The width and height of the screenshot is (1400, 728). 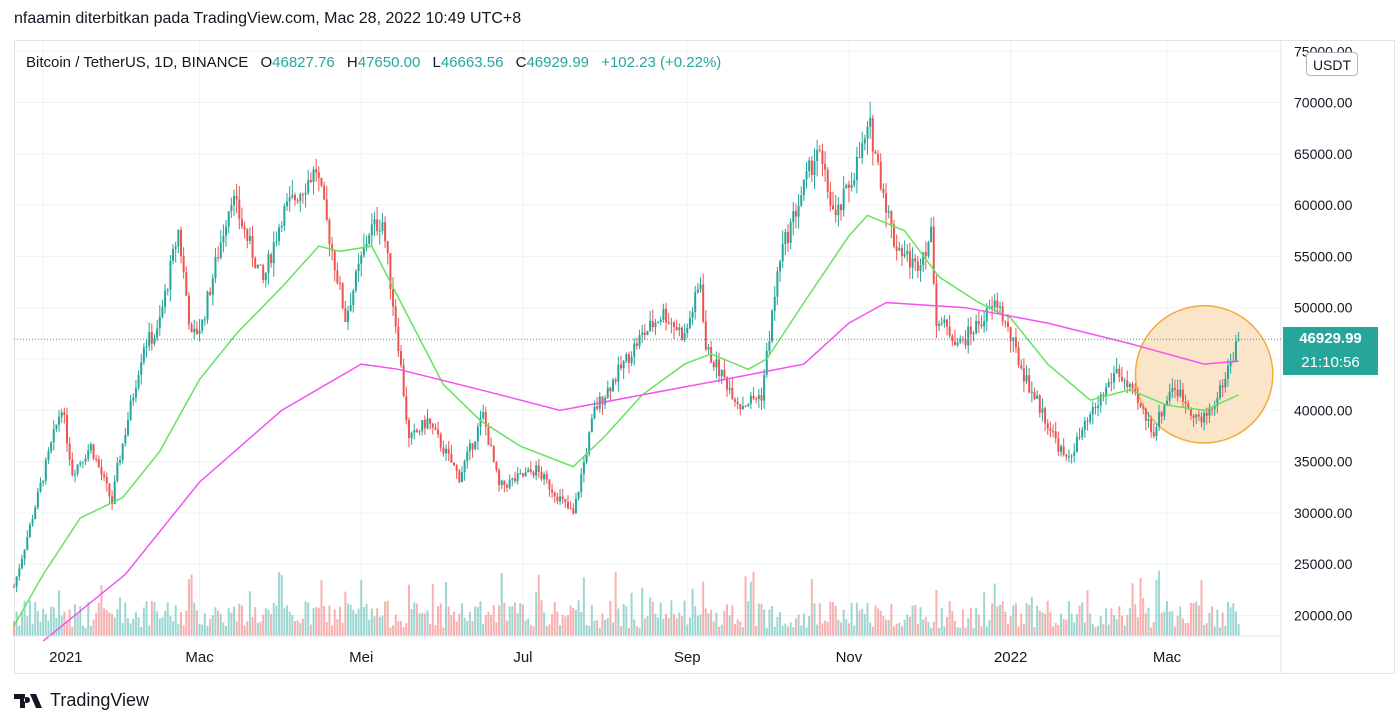 I want to click on symbol-label: Bitcoin / TetherUS, 1D, BINANCE, so click(x=137, y=62).